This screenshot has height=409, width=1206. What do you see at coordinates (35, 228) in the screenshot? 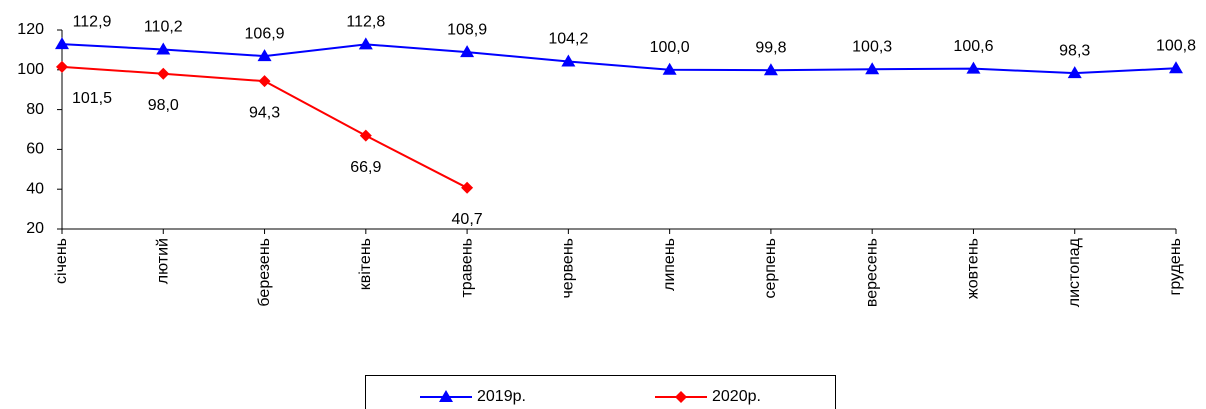
I see `y-tick-label: 20` at bounding box center [35, 228].